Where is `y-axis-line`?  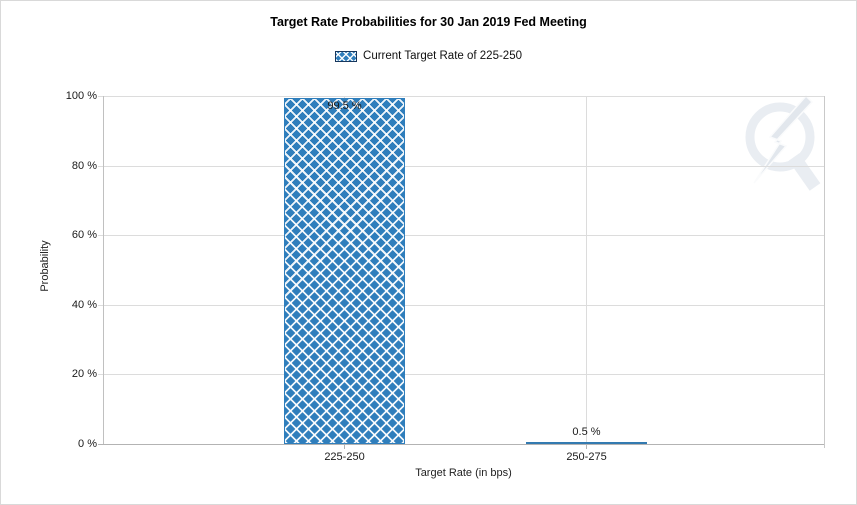
y-axis-line is located at coordinates (103, 270).